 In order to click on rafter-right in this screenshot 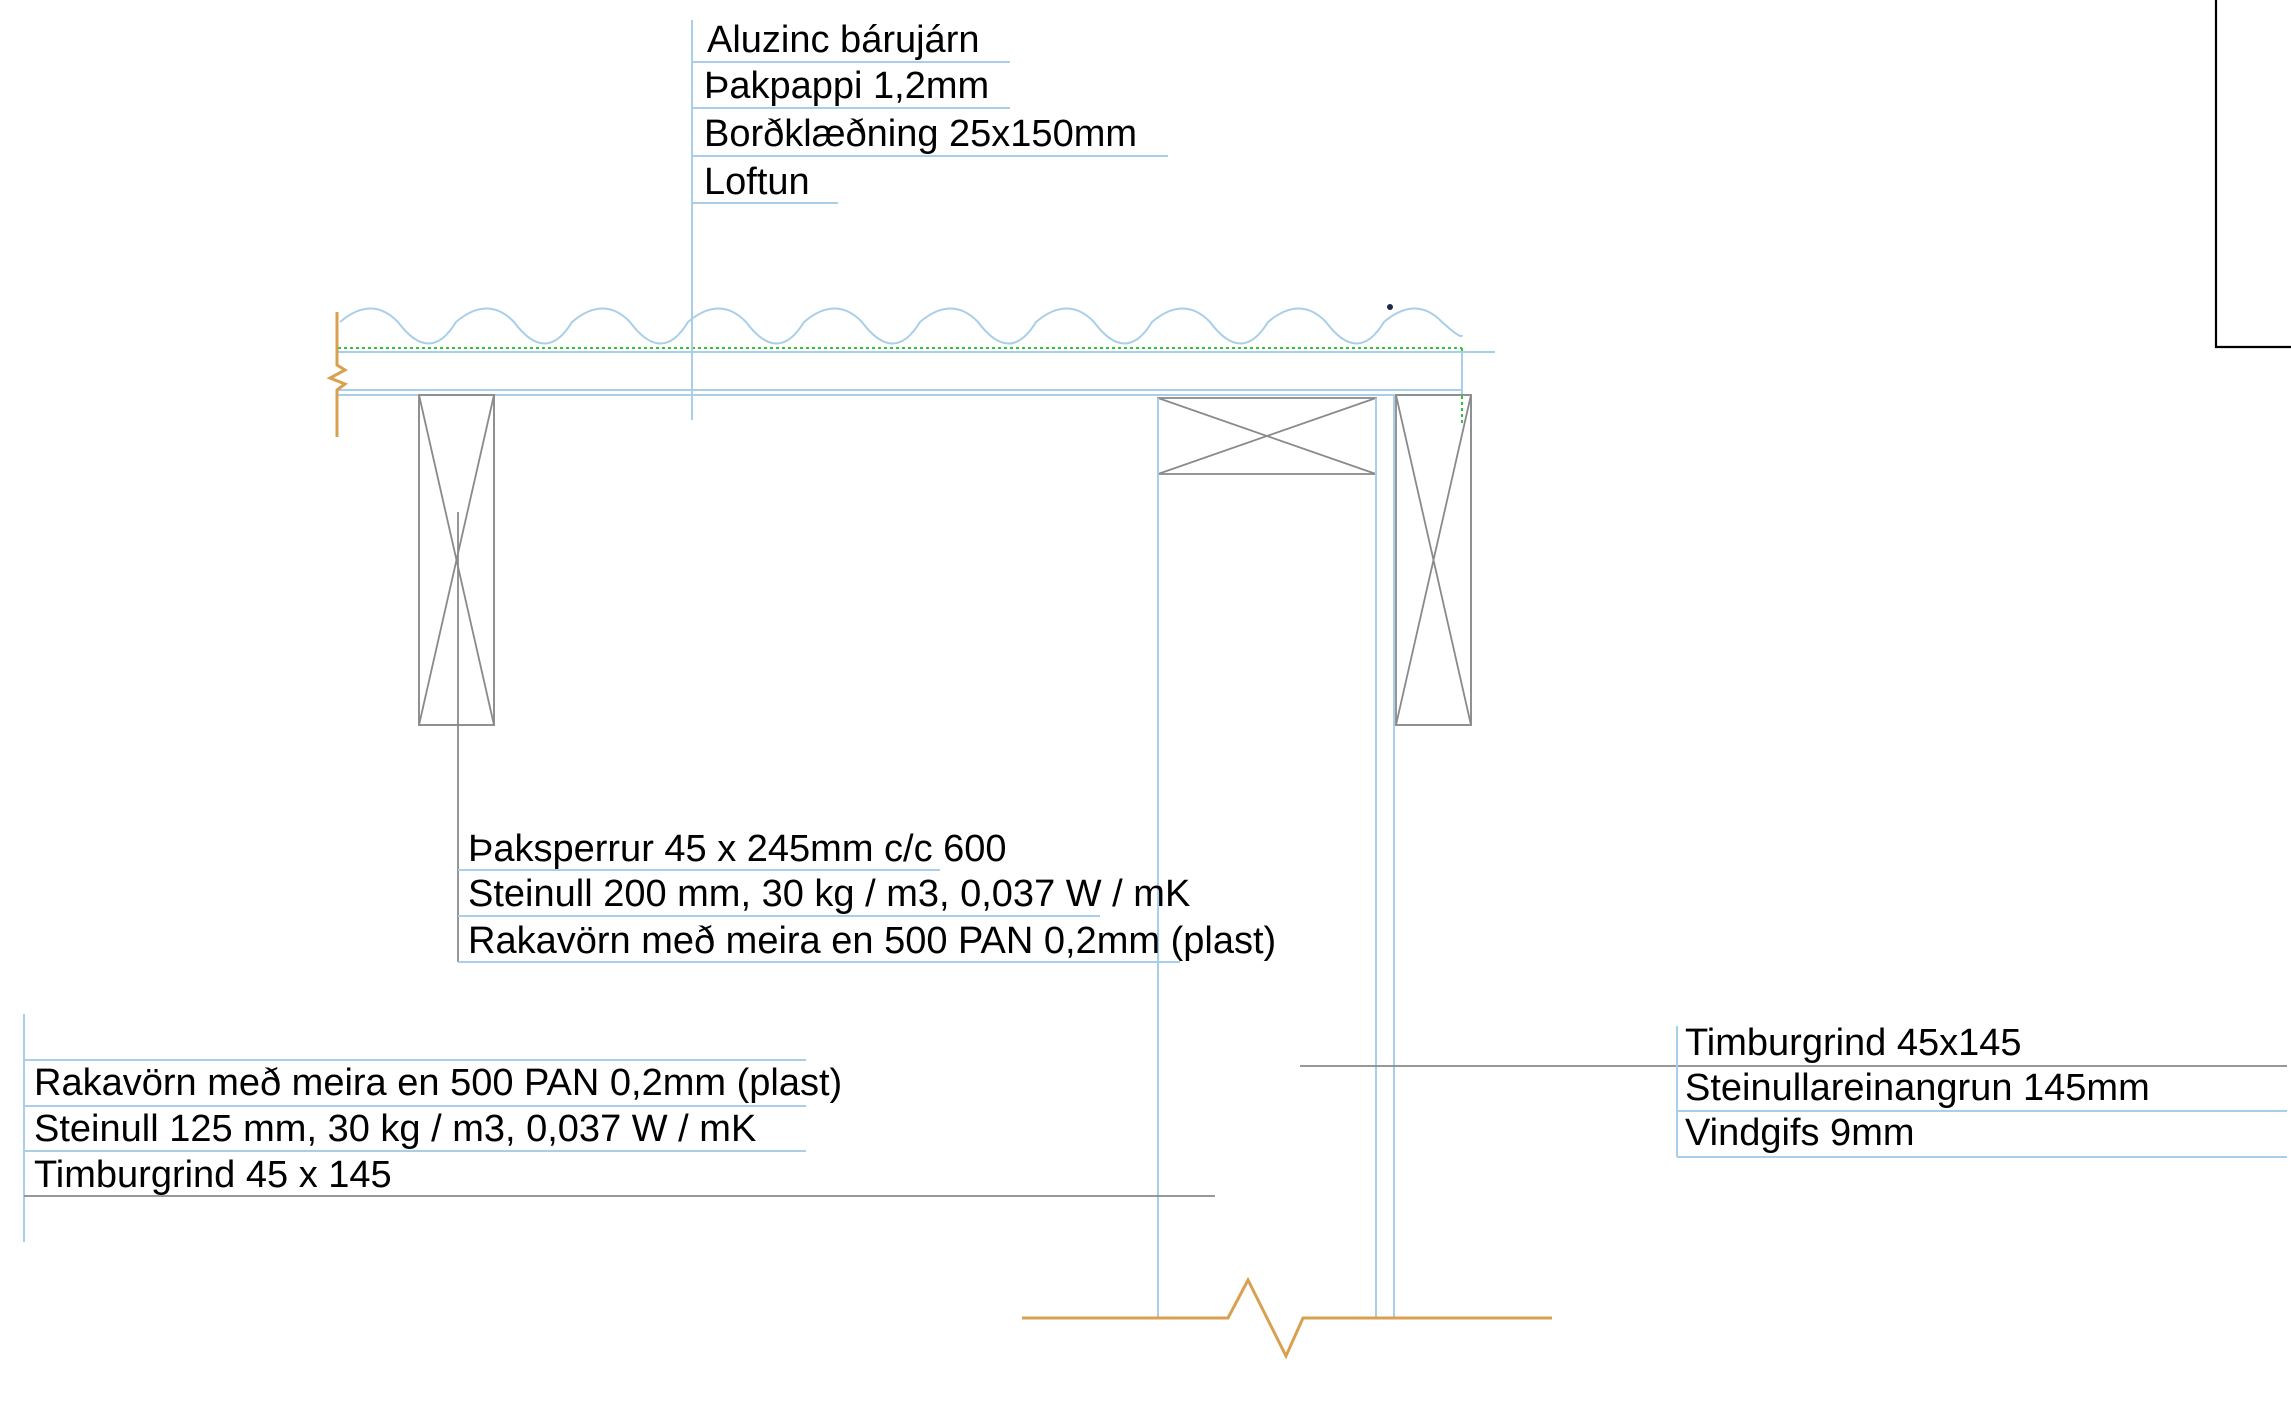, I will do `click(1432, 560)`.